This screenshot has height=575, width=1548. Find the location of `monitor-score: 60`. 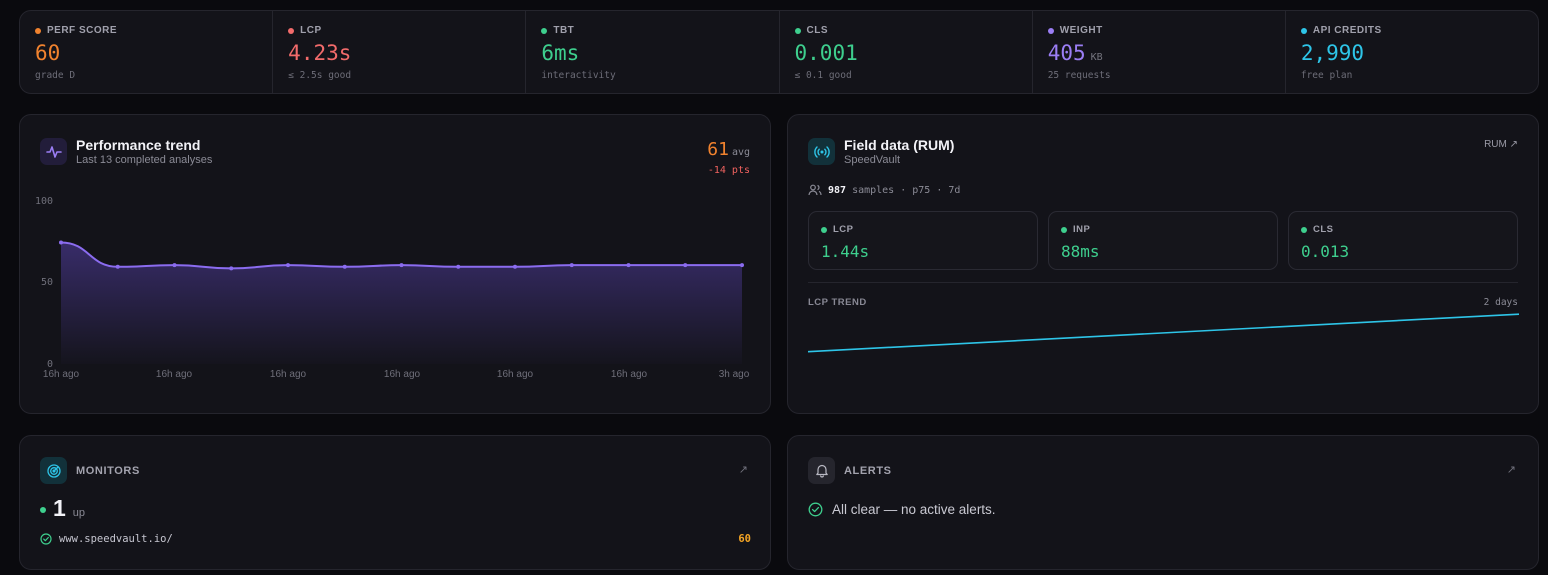

monitor-score: 60 is located at coordinates (744, 539).